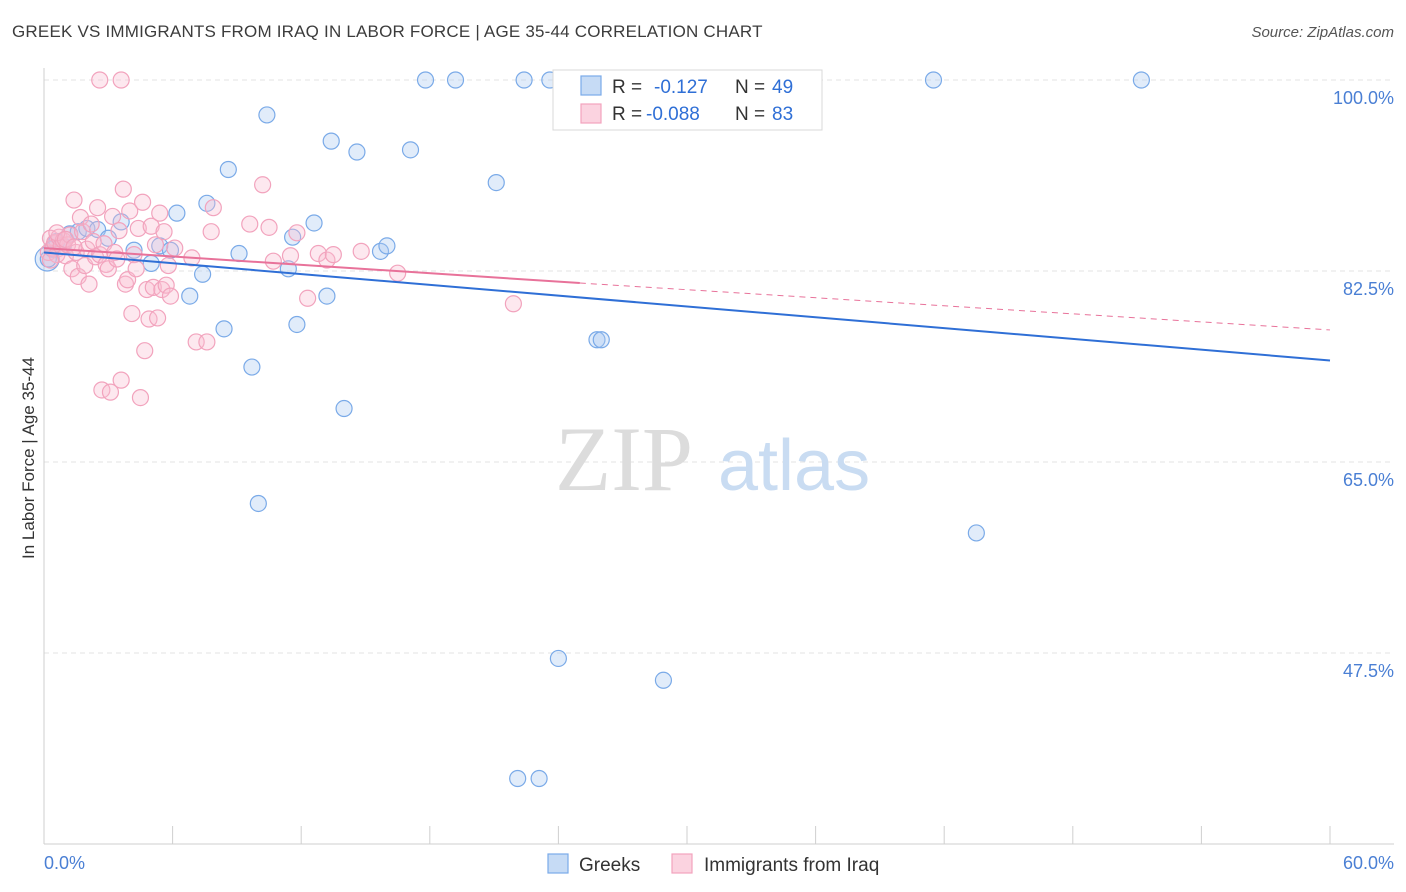  Describe the element at coordinates (1368, 480) in the screenshot. I see `y-tick-label-1: 65.0%` at that location.